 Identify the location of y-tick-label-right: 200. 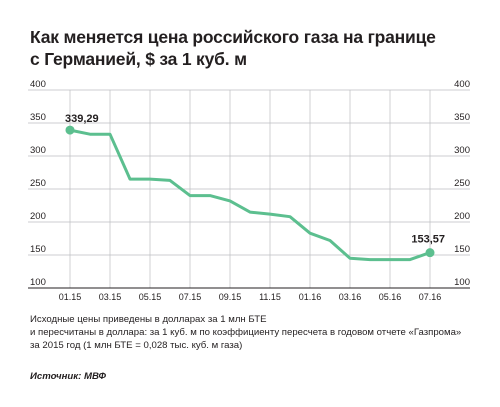
(462, 216).